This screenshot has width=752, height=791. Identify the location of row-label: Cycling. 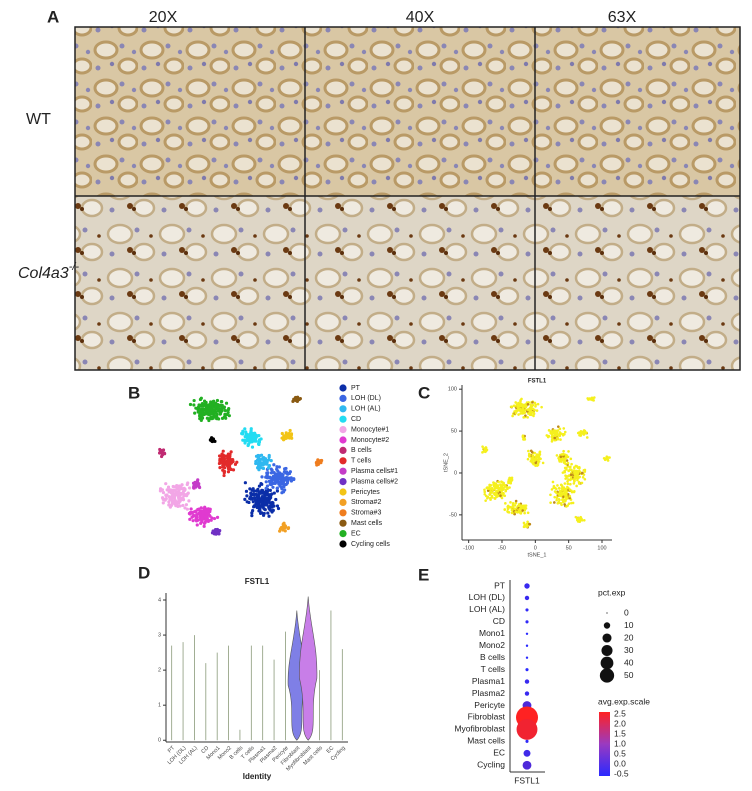
(491, 765).